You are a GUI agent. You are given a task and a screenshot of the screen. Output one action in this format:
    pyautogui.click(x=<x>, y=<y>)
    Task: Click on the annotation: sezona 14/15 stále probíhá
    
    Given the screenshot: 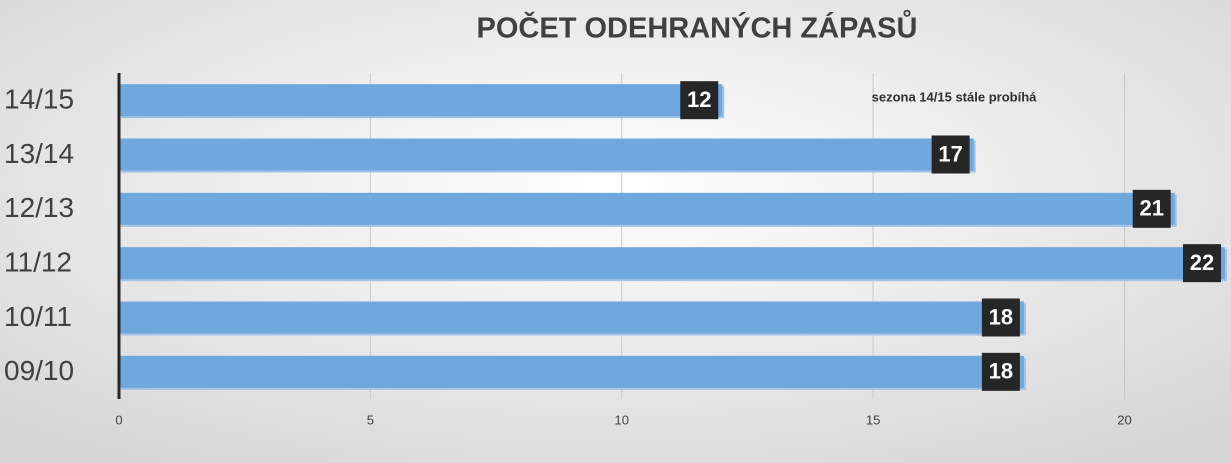 What is the action you would take?
    pyautogui.click(x=955, y=96)
    